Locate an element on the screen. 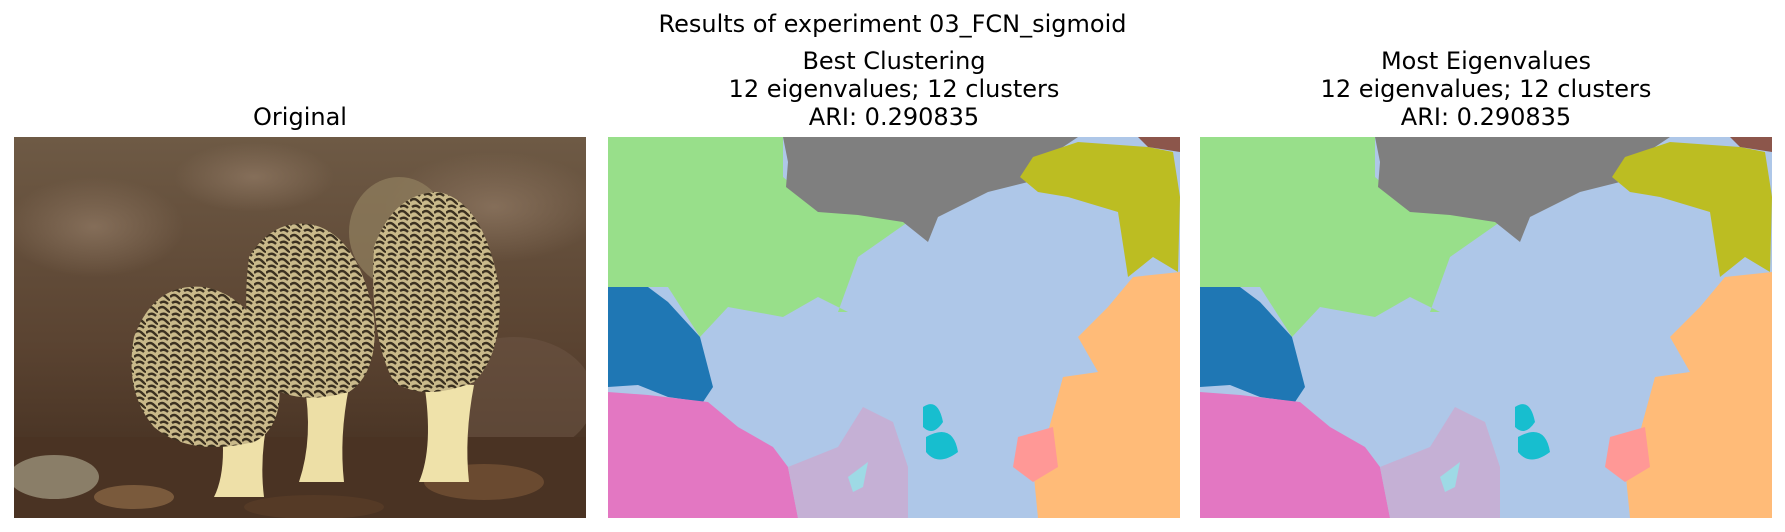  original-panel-title: Original is located at coordinates (300, 117).